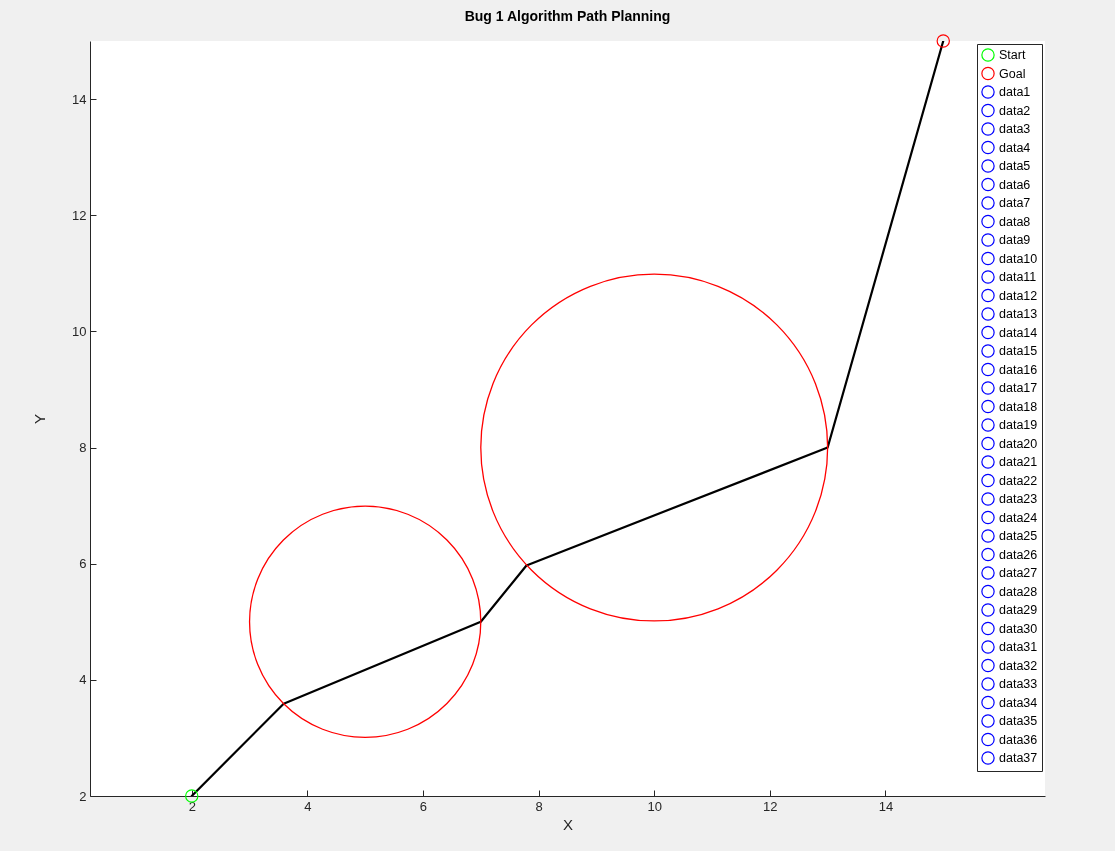 The width and height of the screenshot is (1115, 851). Describe the element at coordinates (1018, 388) in the screenshot. I see `legend-label: data17` at that location.